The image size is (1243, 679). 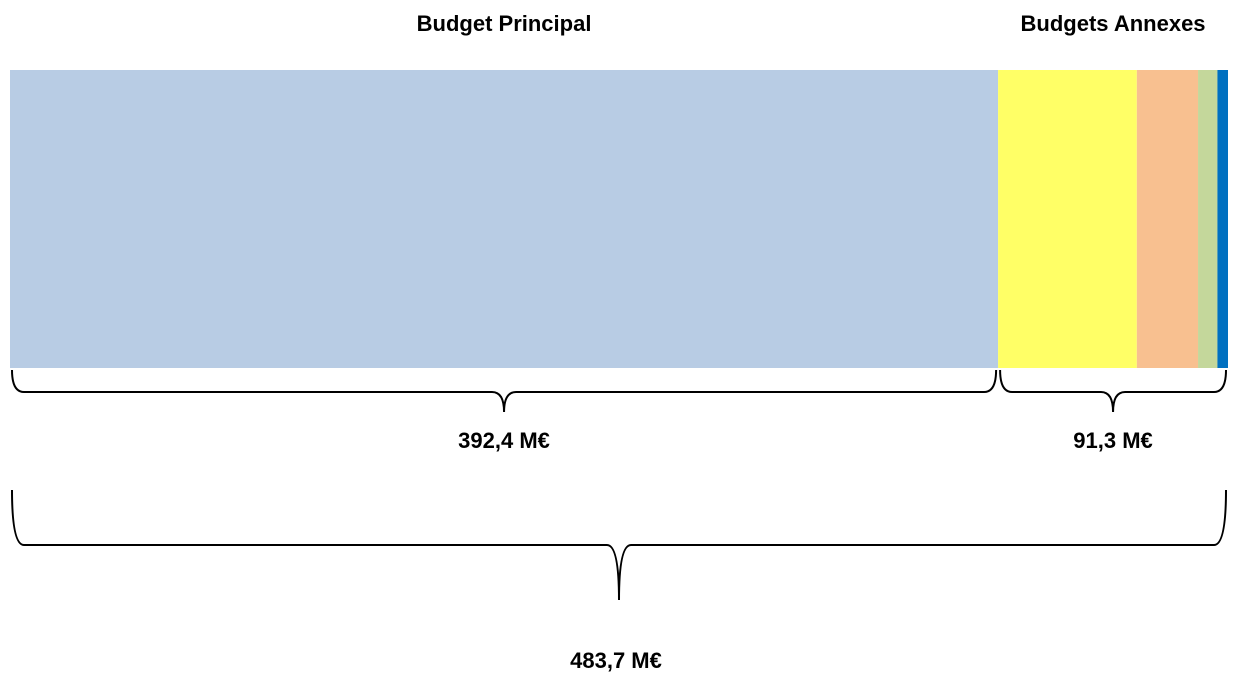 I want to click on total-value-label: 483,7 M€, so click(x=616, y=660).